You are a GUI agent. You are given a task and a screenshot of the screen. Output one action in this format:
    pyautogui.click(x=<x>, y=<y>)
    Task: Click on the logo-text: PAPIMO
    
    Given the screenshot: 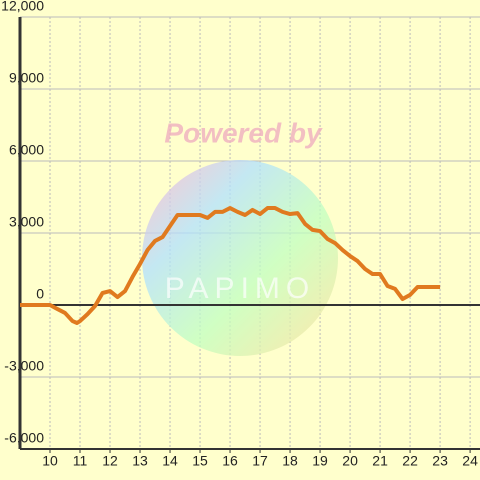 What is the action you would take?
    pyautogui.click(x=240, y=288)
    